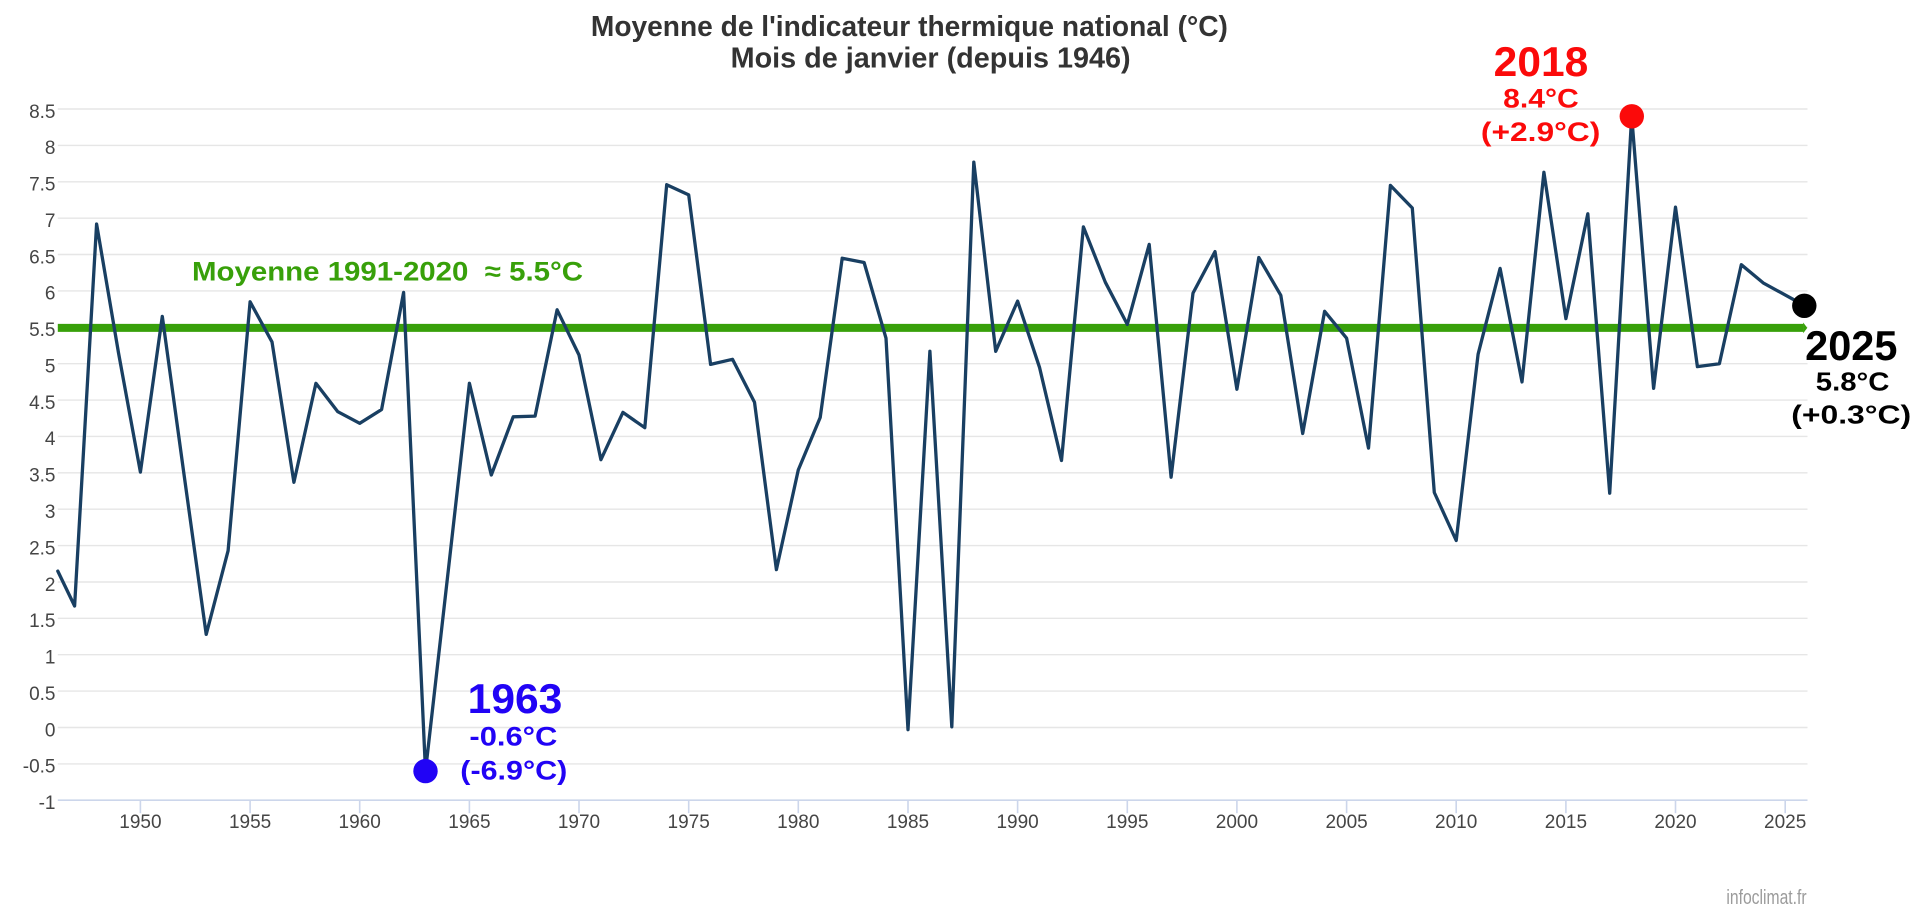 This screenshot has width=1920, height=911. What do you see at coordinates (39, 767) in the screenshot?
I see `svg-text: -0.5` at bounding box center [39, 767].